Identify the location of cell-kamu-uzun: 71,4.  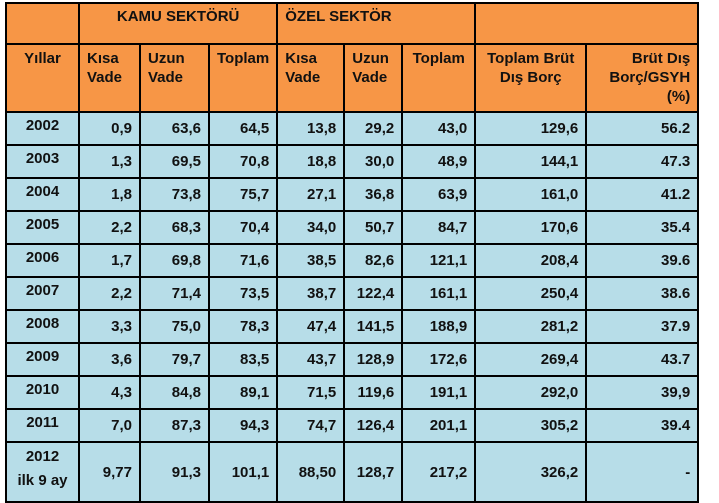
(174, 293).